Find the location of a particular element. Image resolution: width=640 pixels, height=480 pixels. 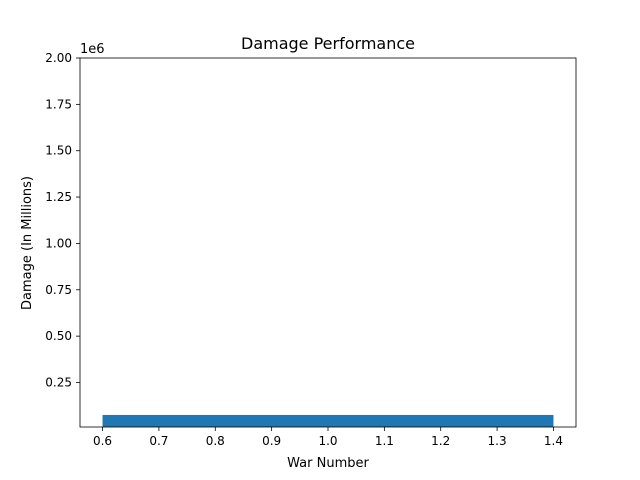

y-tick-label: 2.00 is located at coordinates (58, 58).